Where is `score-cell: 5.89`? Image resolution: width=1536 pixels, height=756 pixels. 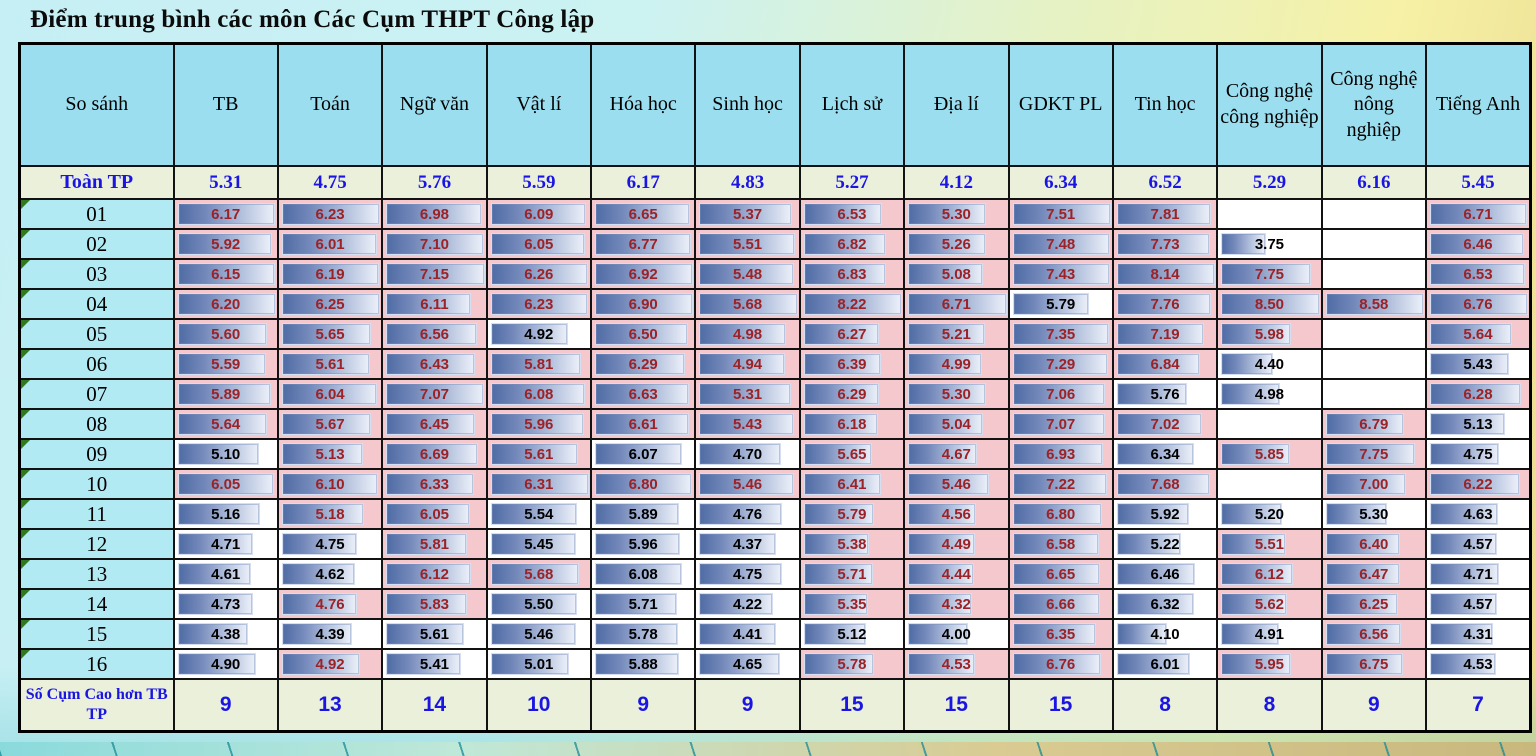 score-cell: 5.89 is located at coordinates (225, 394).